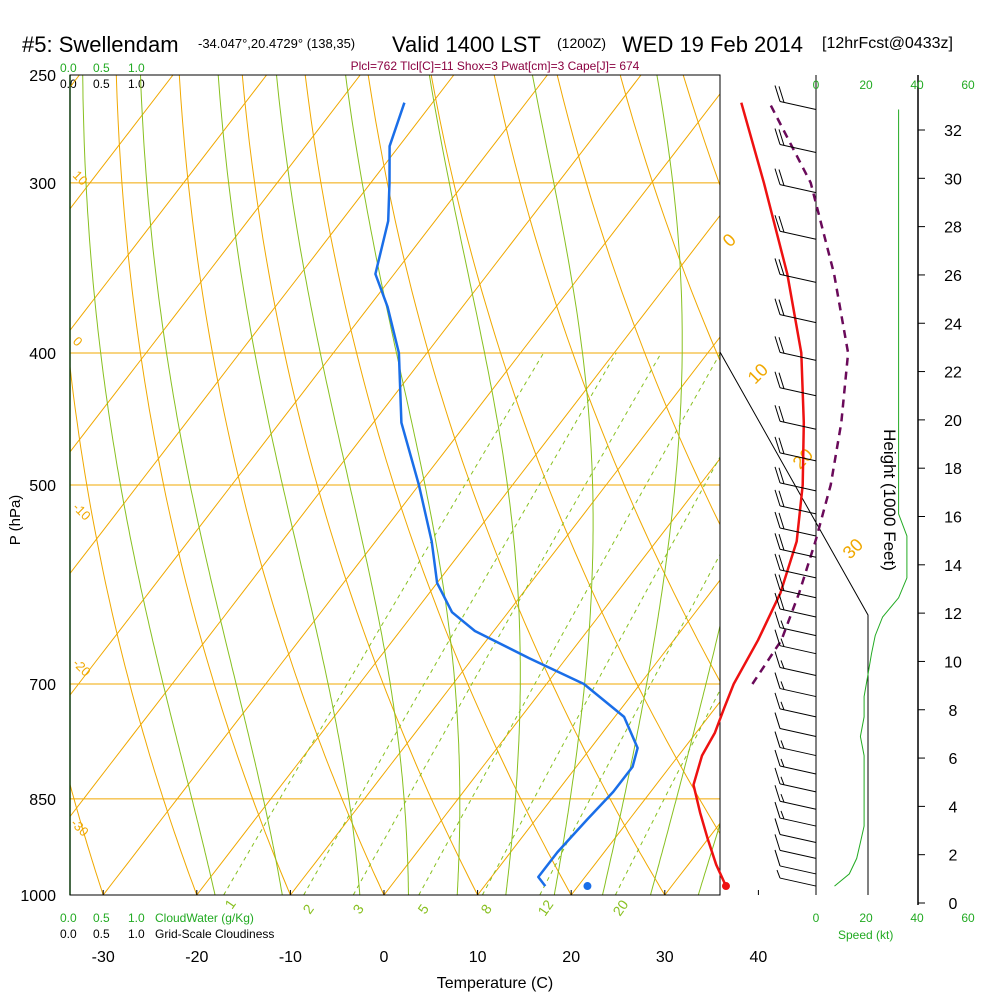 The image size is (1000, 1000). What do you see at coordinates (953, 662) in the screenshot?
I see `height-tick-10: 10` at bounding box center [953, 662].